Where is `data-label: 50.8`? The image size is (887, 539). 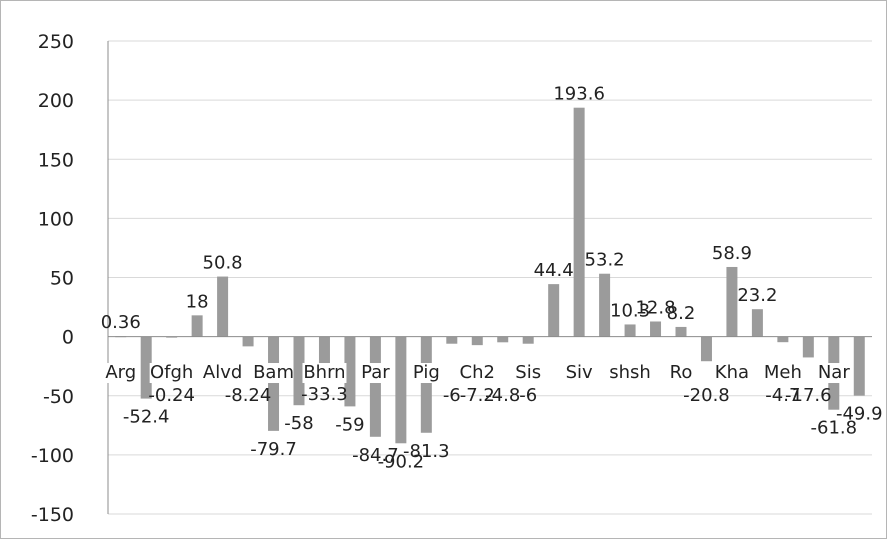
data-label: 50.8 is located at coordinates (223, 263).